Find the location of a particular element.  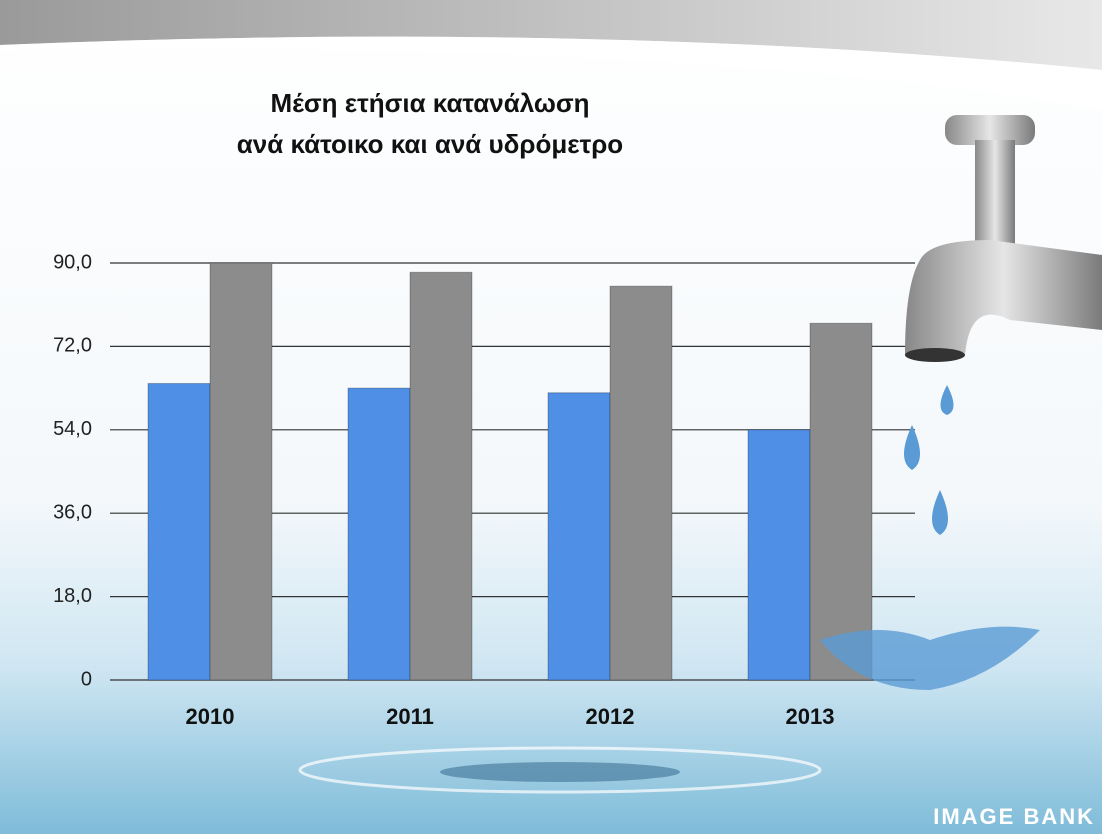

chart-title: Μέση ετήσια κατανάλωση is located at coordinates (429, 103).